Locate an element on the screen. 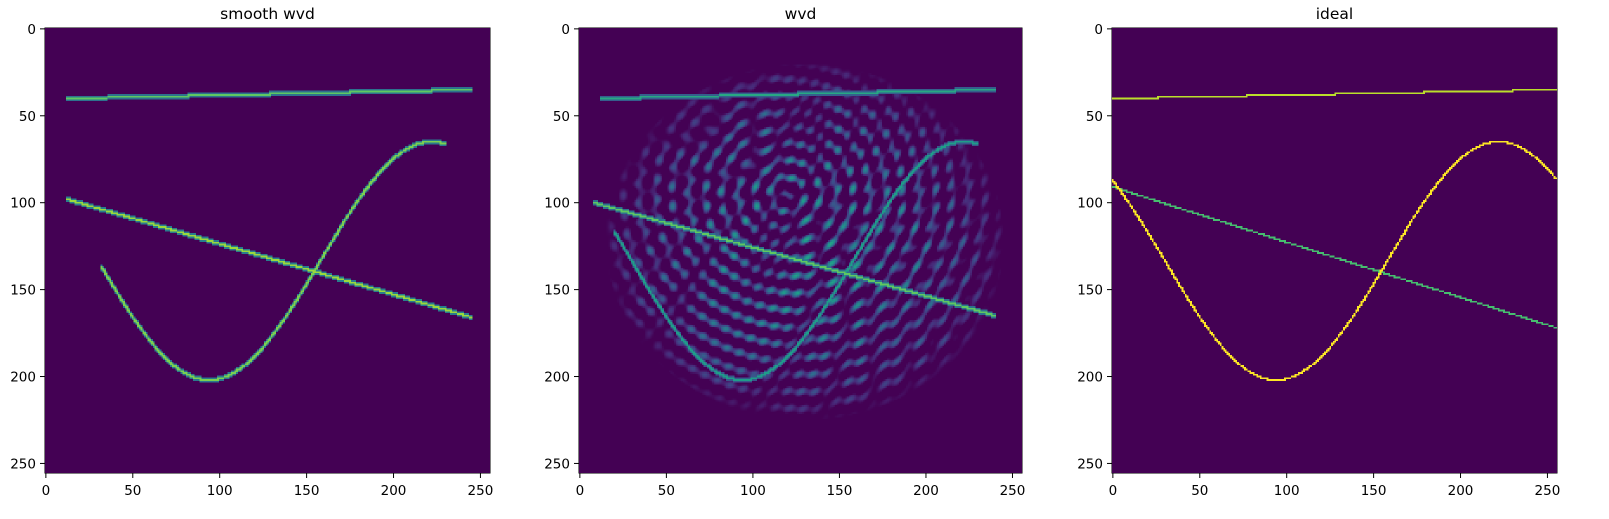 Image resolution: width=1609 pixels, height=519 pixels. subplot-title: ideal is located at coordinates (1335, 14).